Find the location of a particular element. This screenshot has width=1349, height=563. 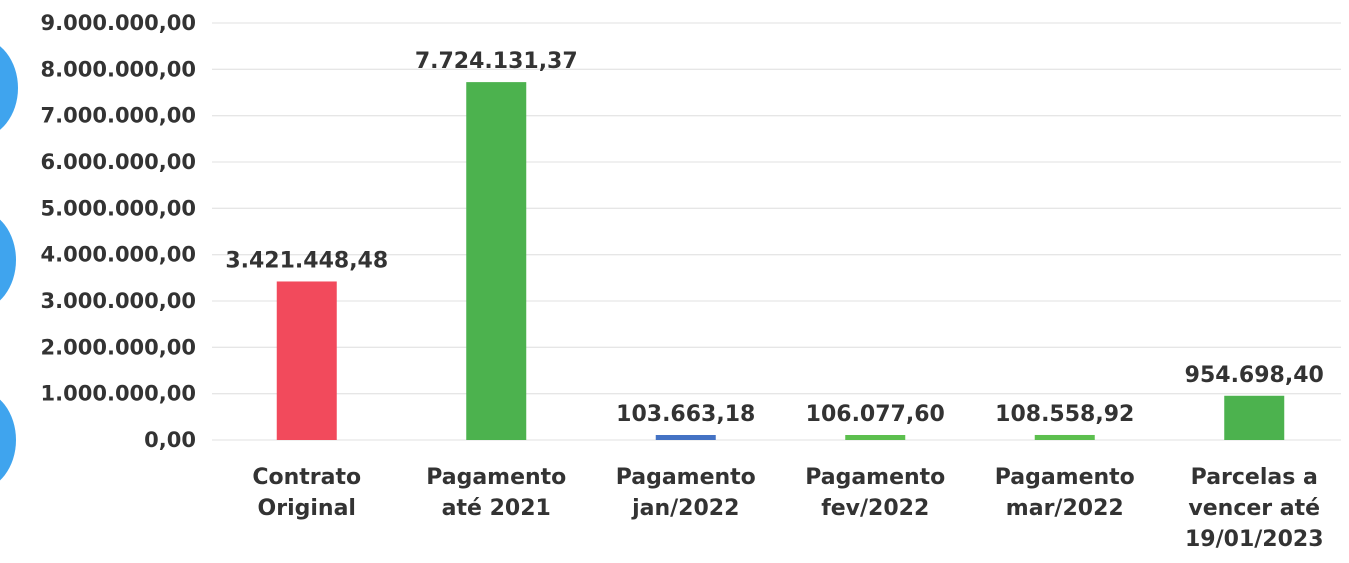

data-label: 108.558,92 is located at coordinates (1064, 414).